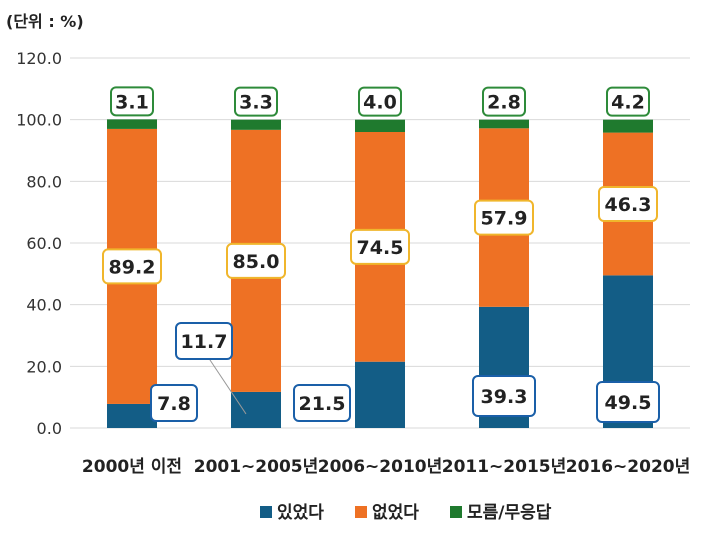 Image resolution: width=709 pixels, height=540 pixels. I want to click on y-tick-label: 100.0, so click(39, 120).